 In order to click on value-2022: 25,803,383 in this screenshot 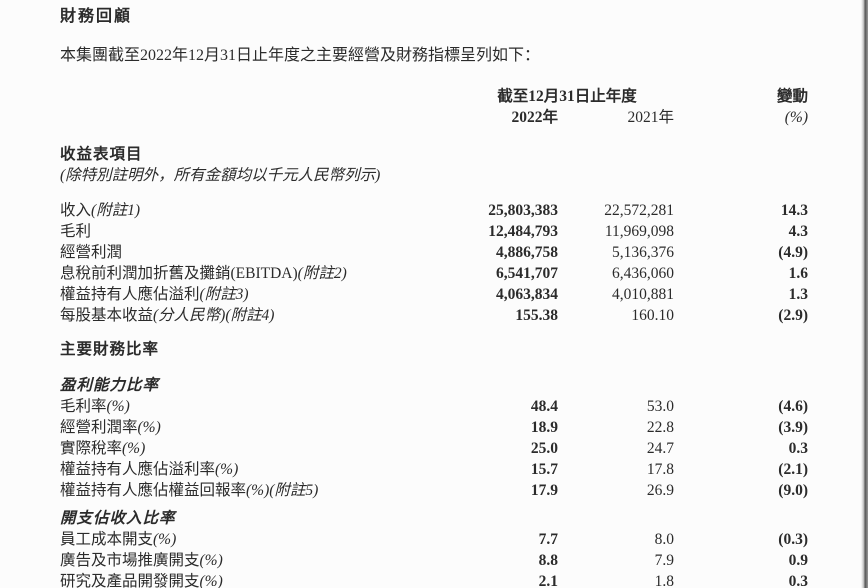, I will do `click(523, 210)`.